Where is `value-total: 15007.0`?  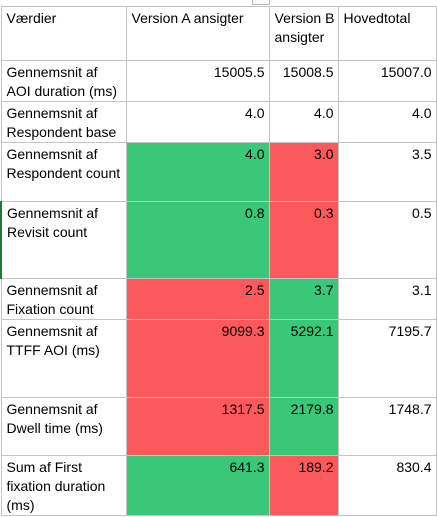
value-total: 15007.0 is located at coordinates (387, 81).